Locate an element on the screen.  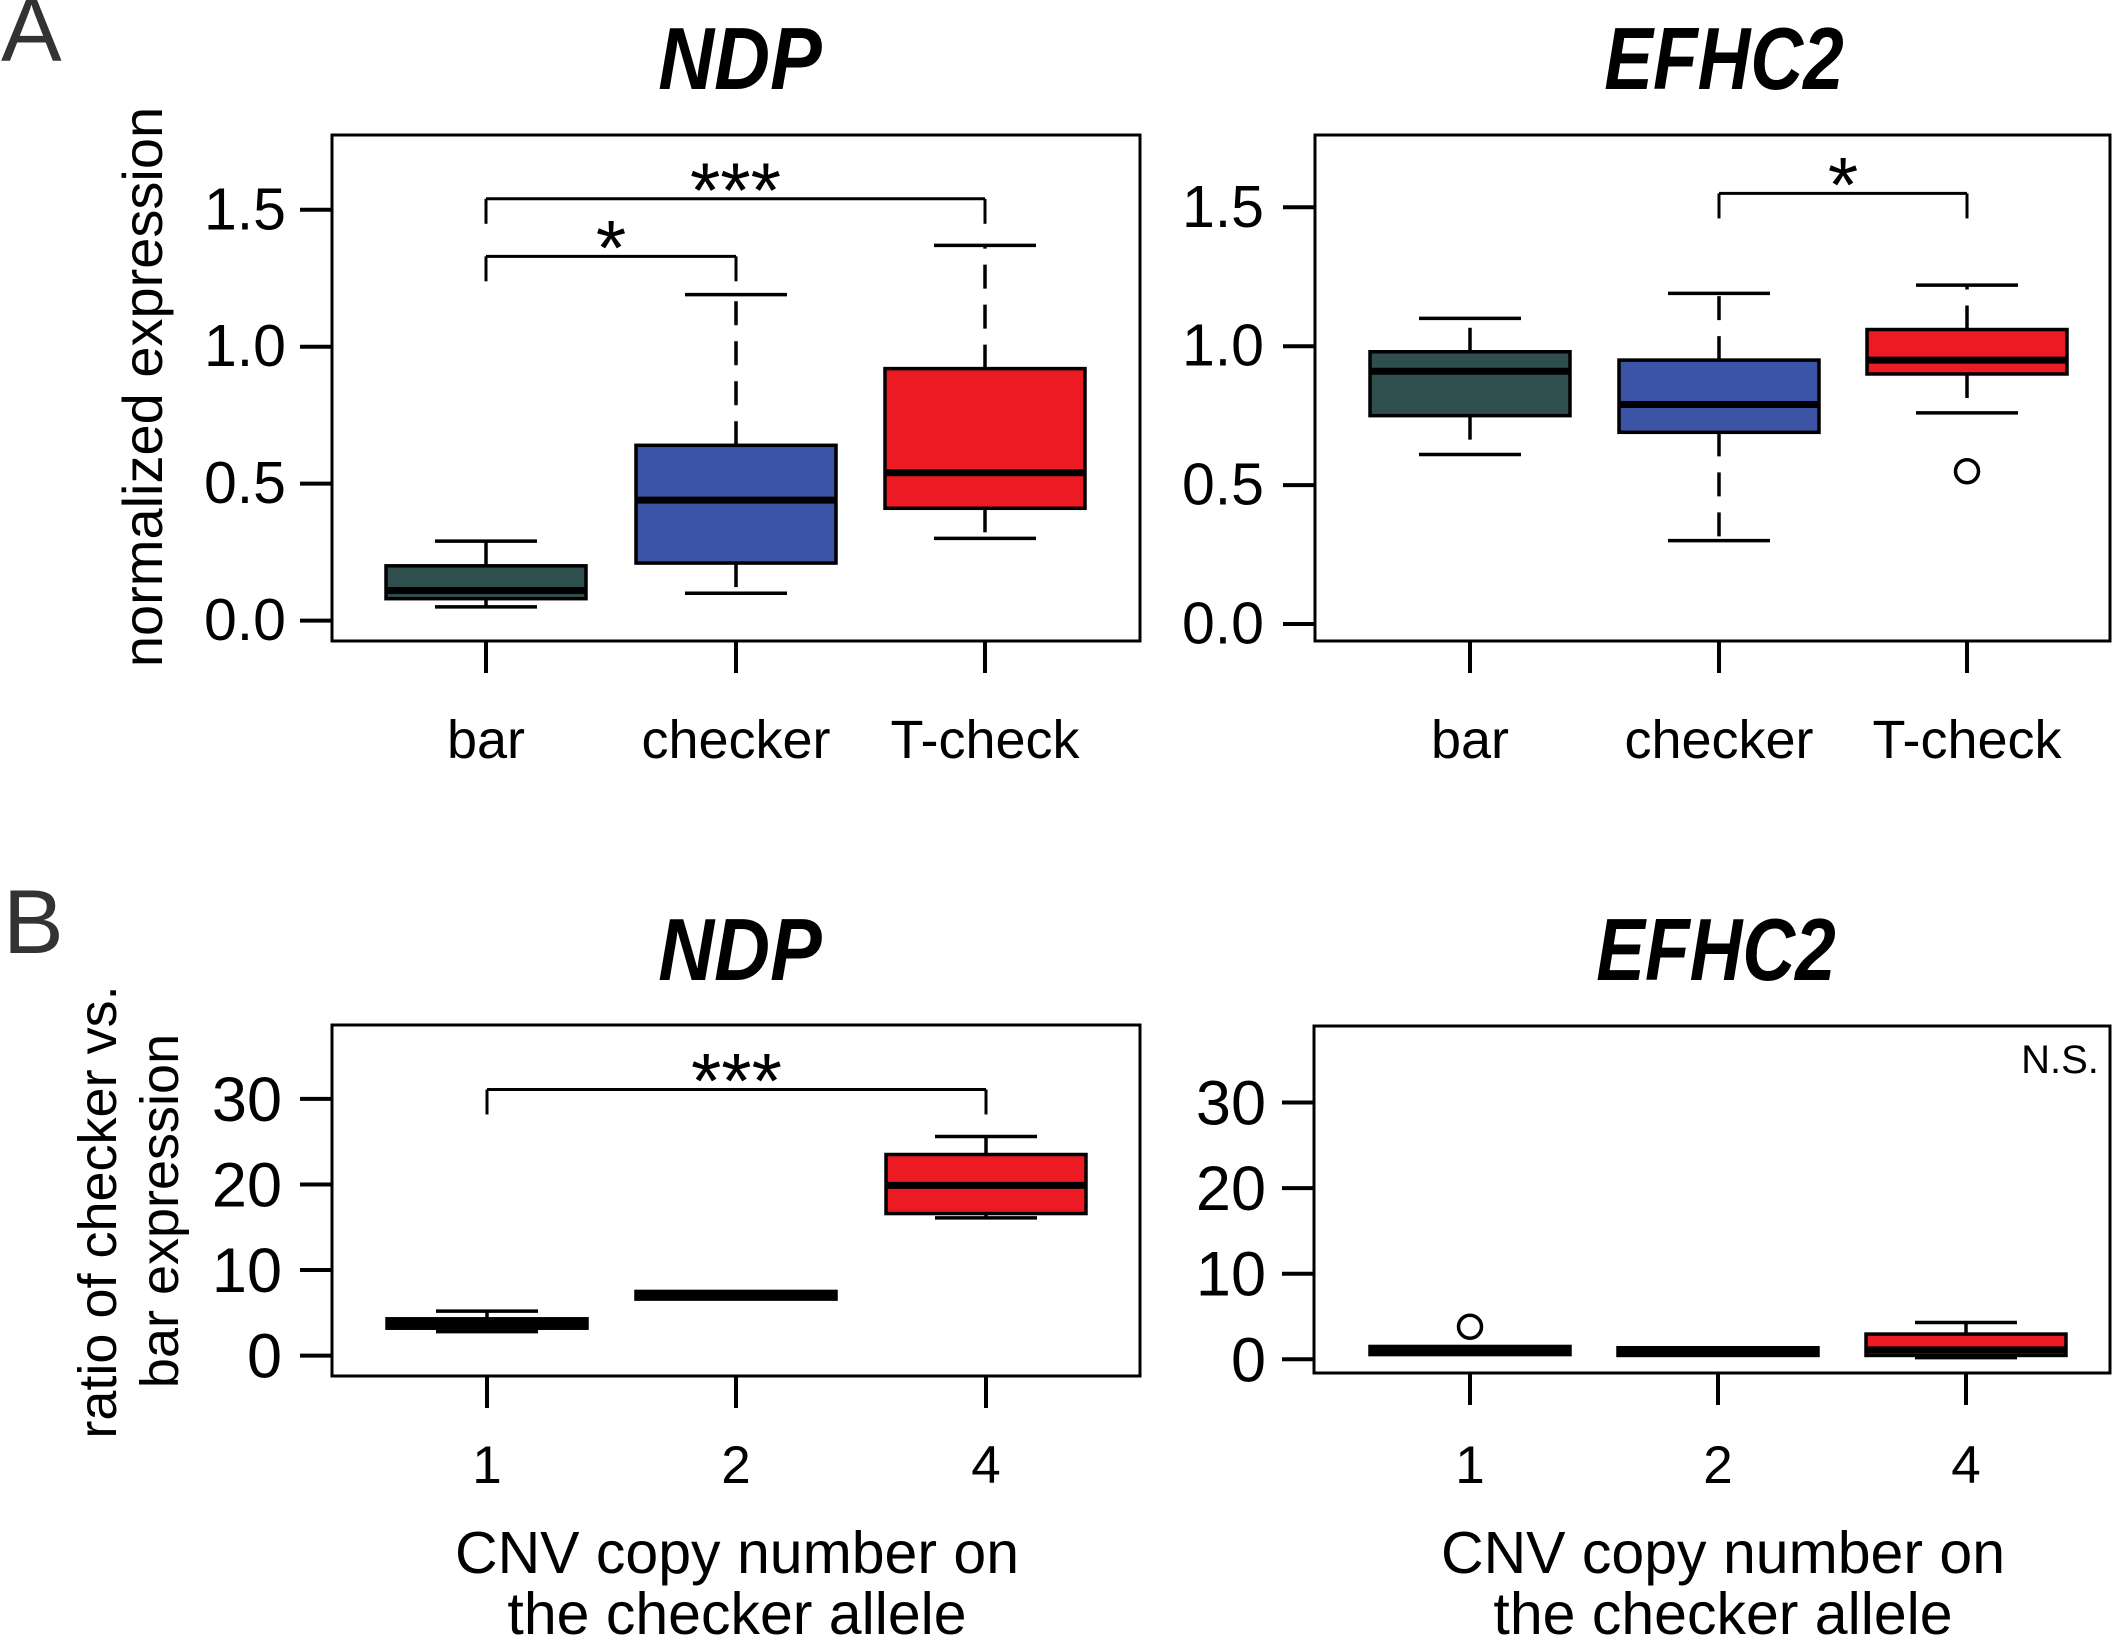
box-a-ndp-T-check is located at coordinates (985, 392).